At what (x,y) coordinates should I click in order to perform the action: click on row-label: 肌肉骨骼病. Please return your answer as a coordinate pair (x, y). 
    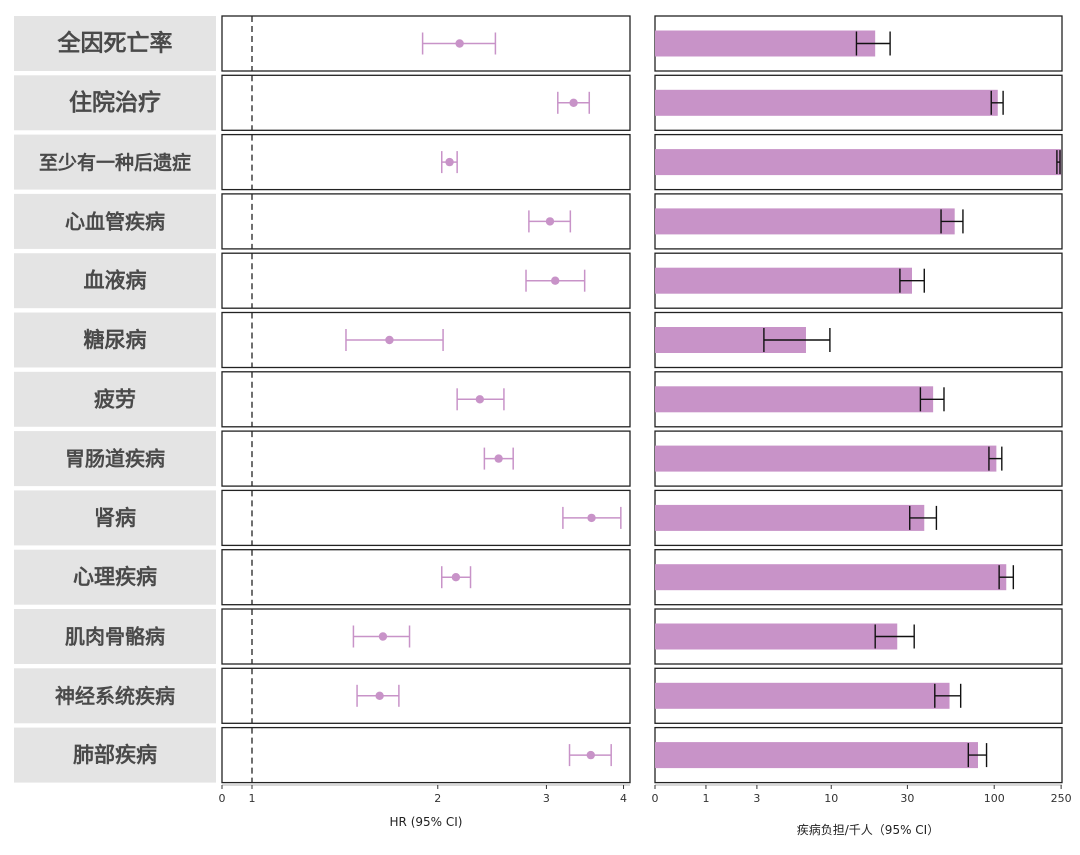
    Looking at the image, I should click on (115, 637).